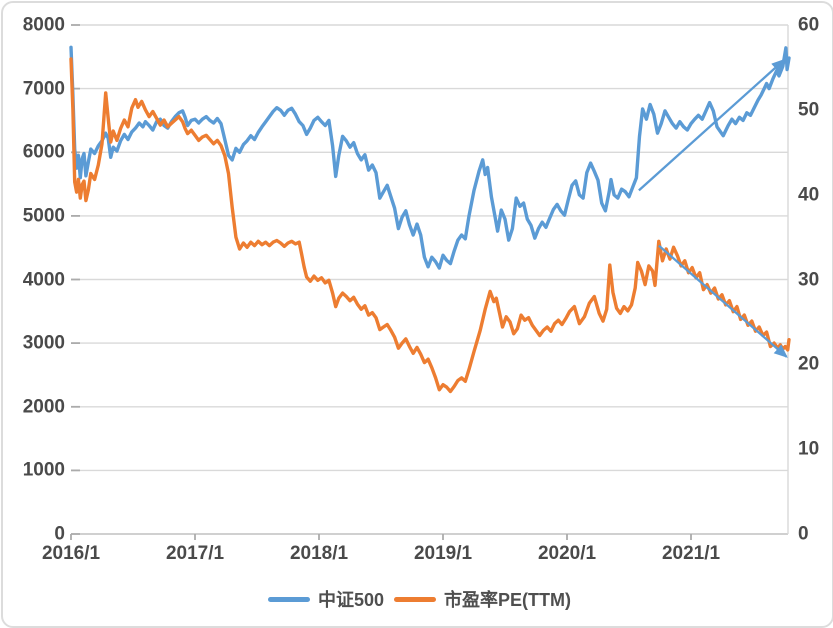 Image resolution: width=833 pixels, height=628 pixels. What do you see at coordinates (288, 599) in the screenshot?
I see `legend-line-sample-blue` at bounding box center [288, 599].